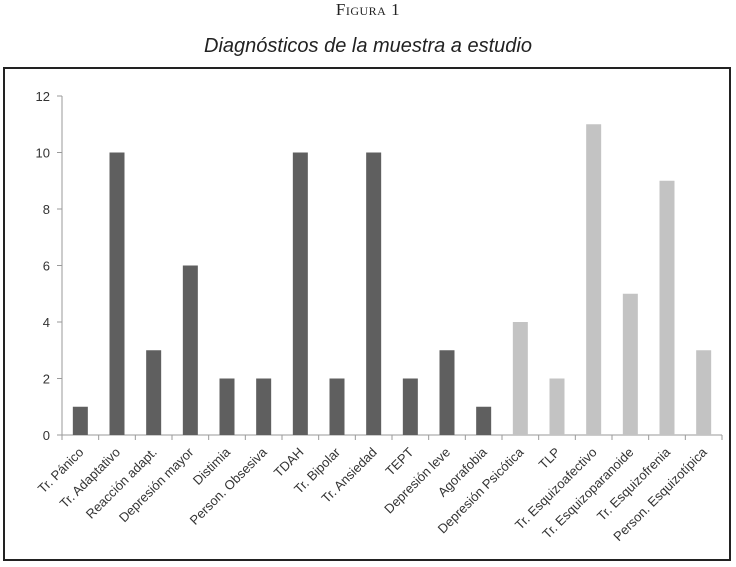 This screenshot has height=567, width=736. What do you see at coordinates (46, 266) in the screenshot?
I see `y-tick-label: 6` at bounding box center [46, 266].